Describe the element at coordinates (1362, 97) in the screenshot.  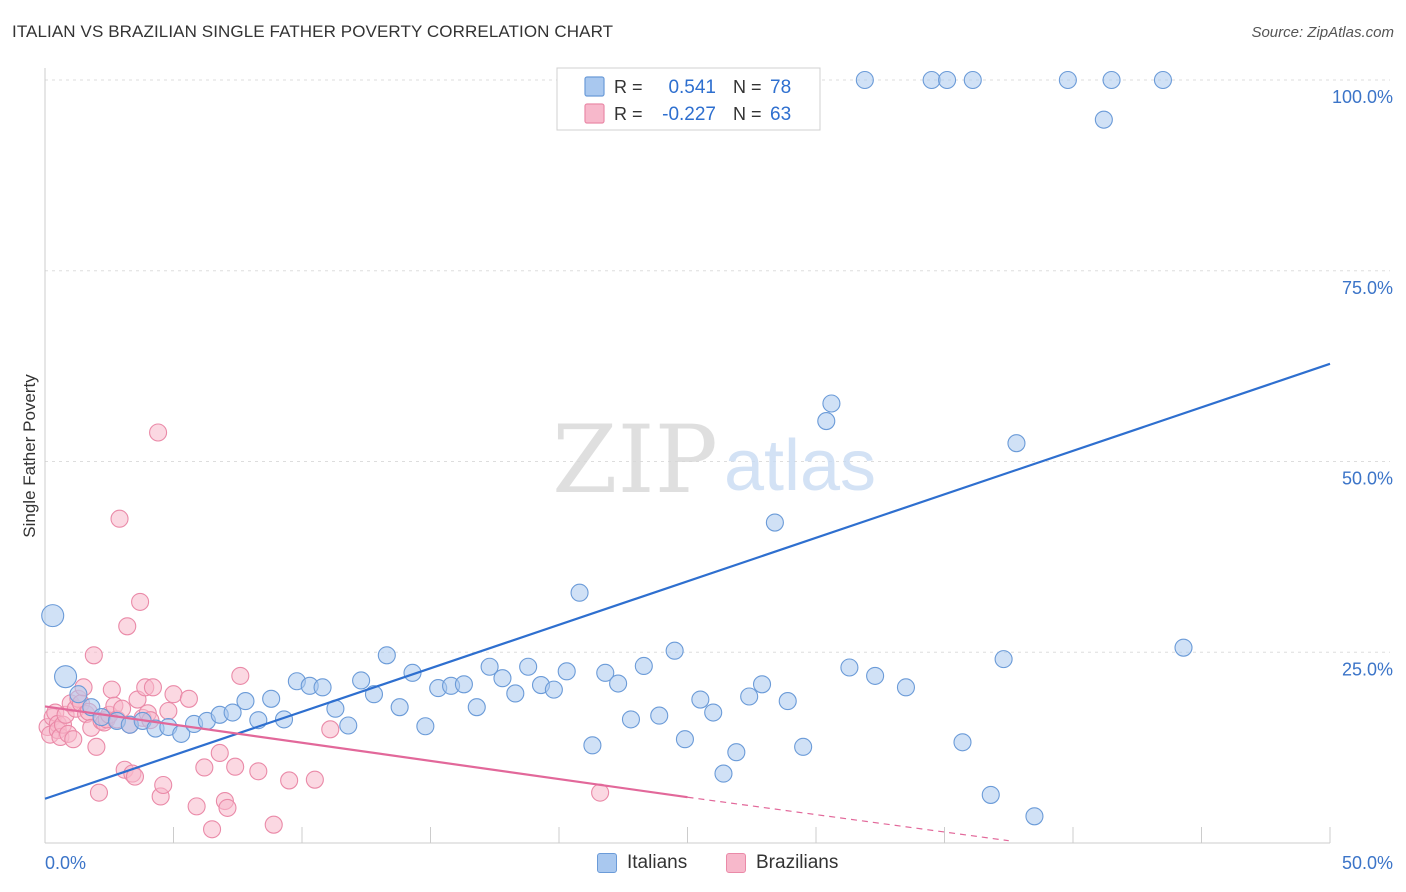
I see `y-tick-label: 100.0%` at that location.